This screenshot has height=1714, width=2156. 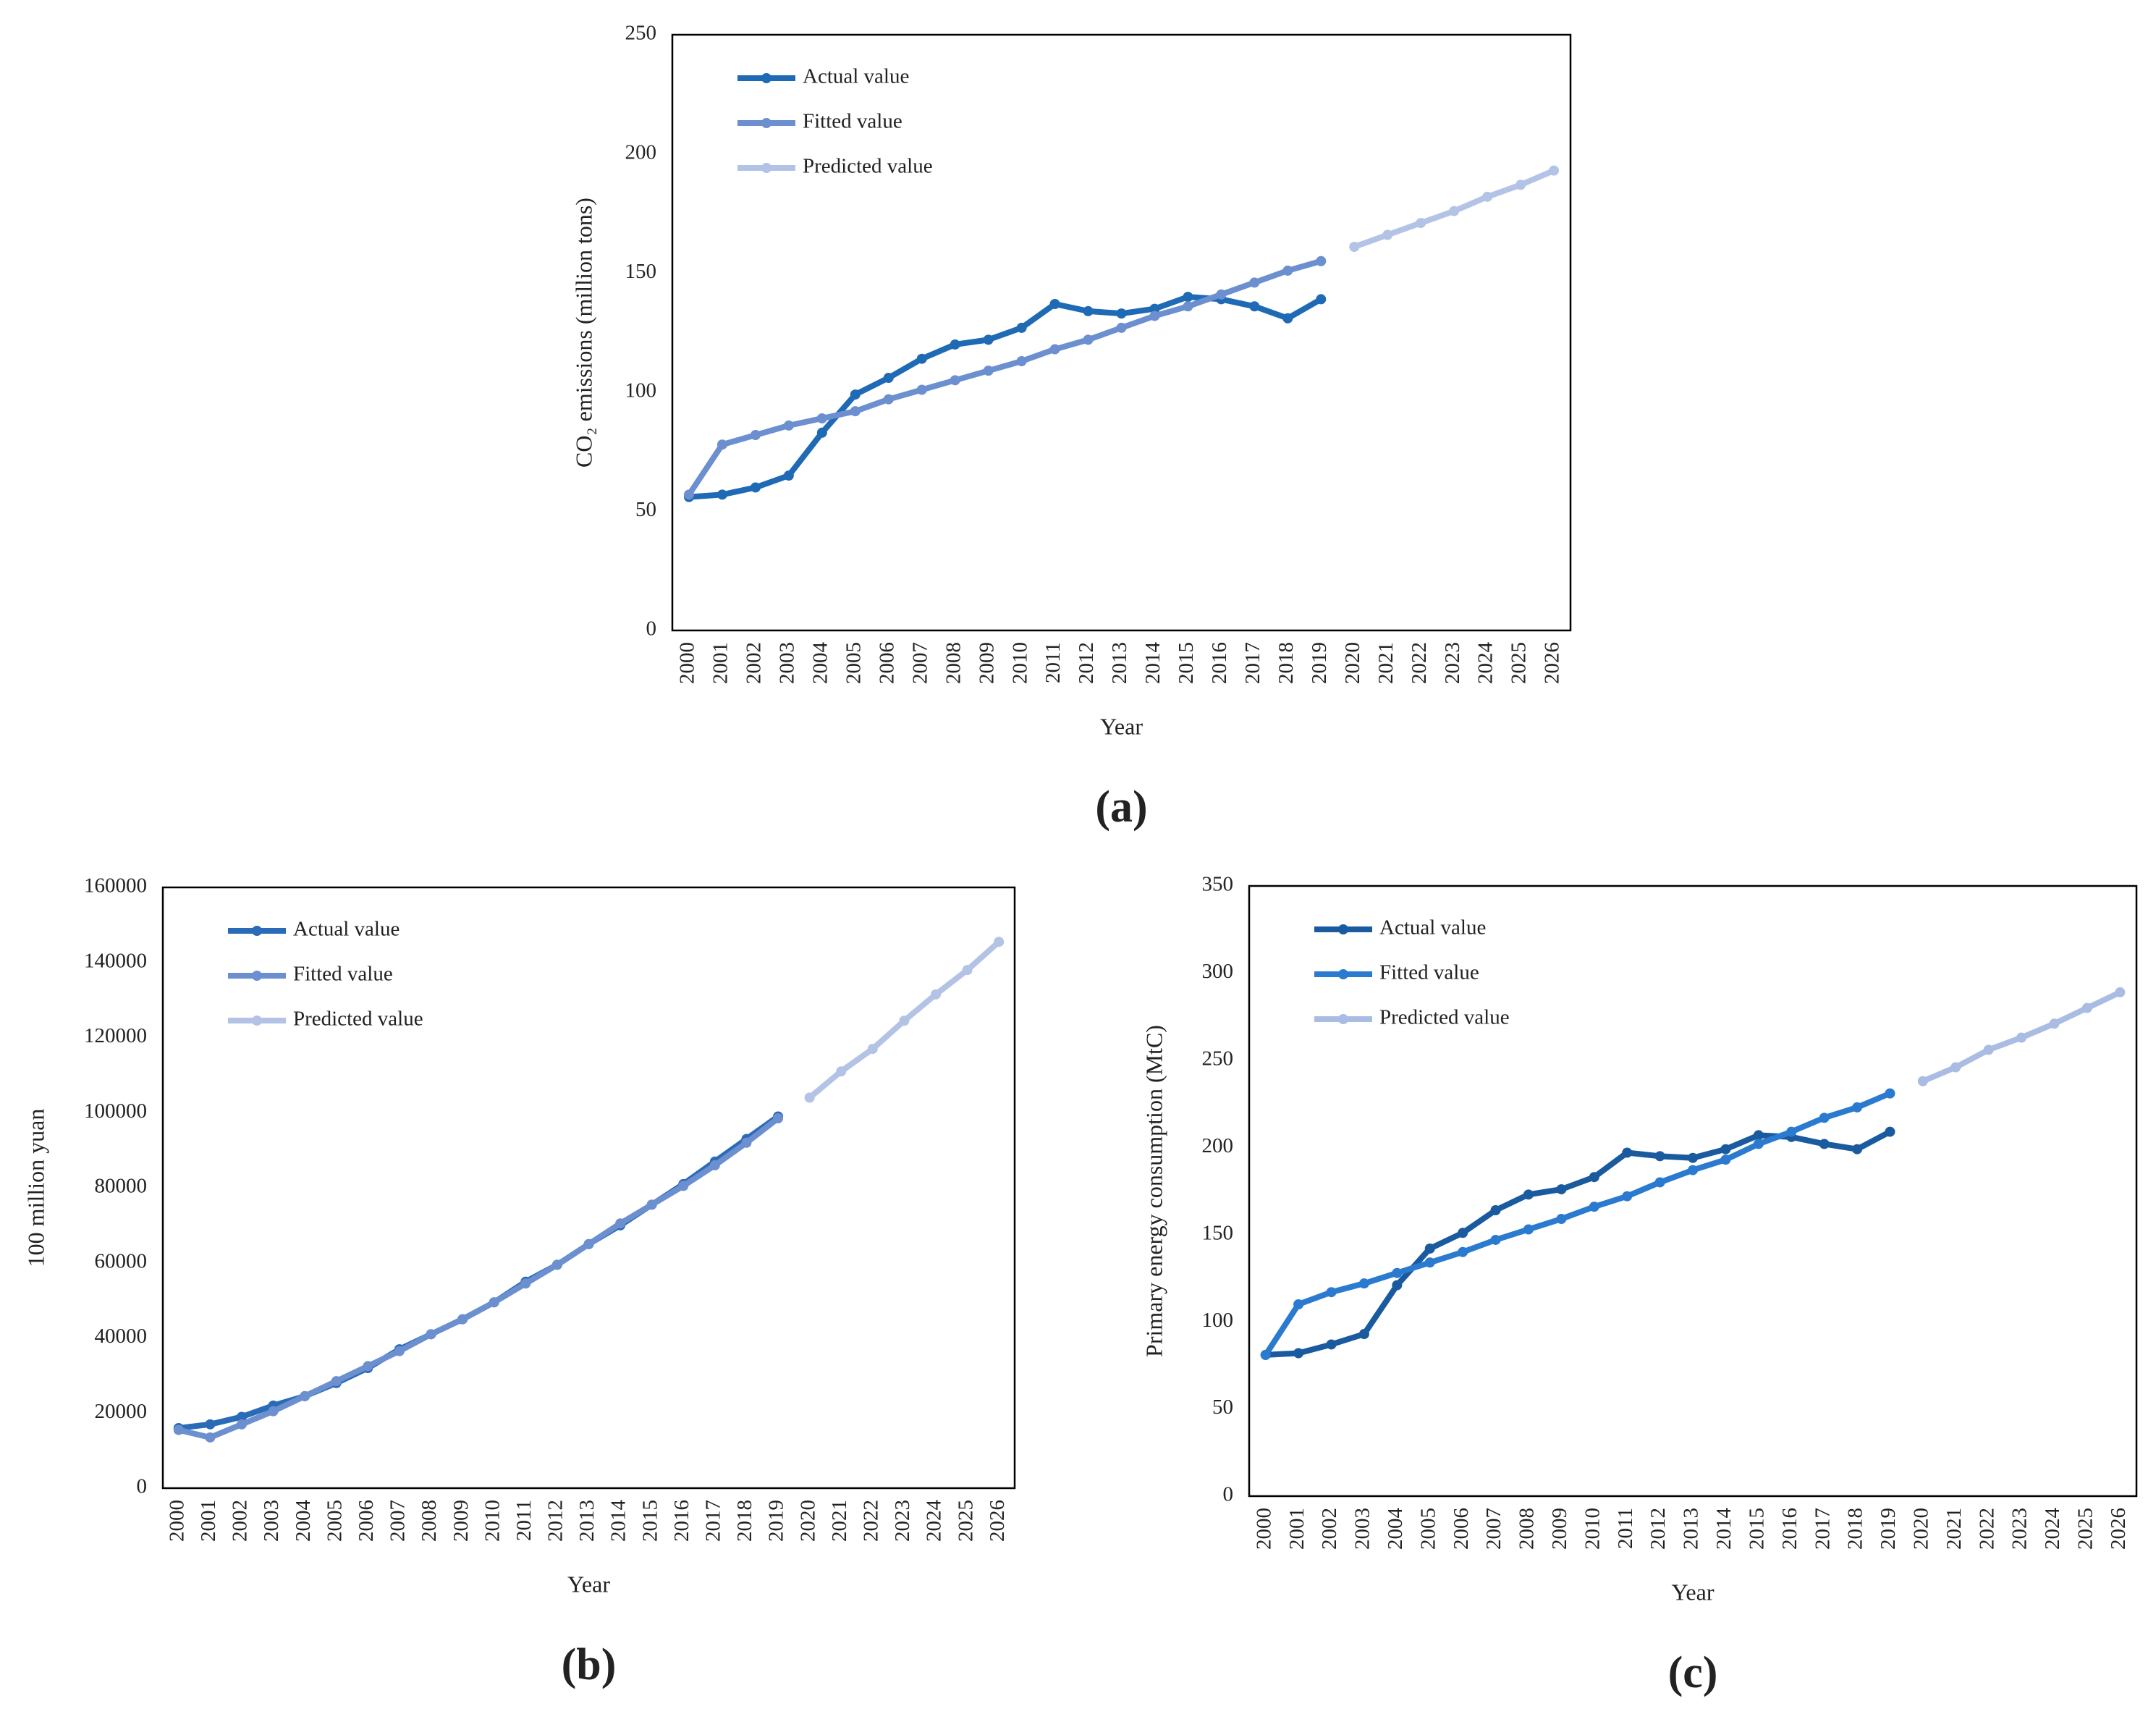 I want to click on x-tick-label: 2018, so click(x=1856, y=1529).